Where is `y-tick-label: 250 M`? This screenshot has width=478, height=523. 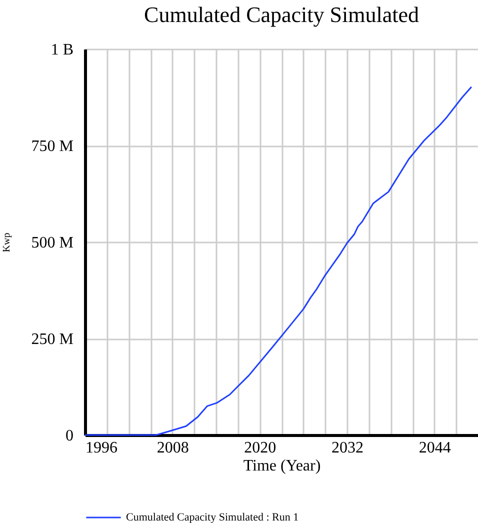
y-tick-label: 250 M is located at coordinates (52, 339).